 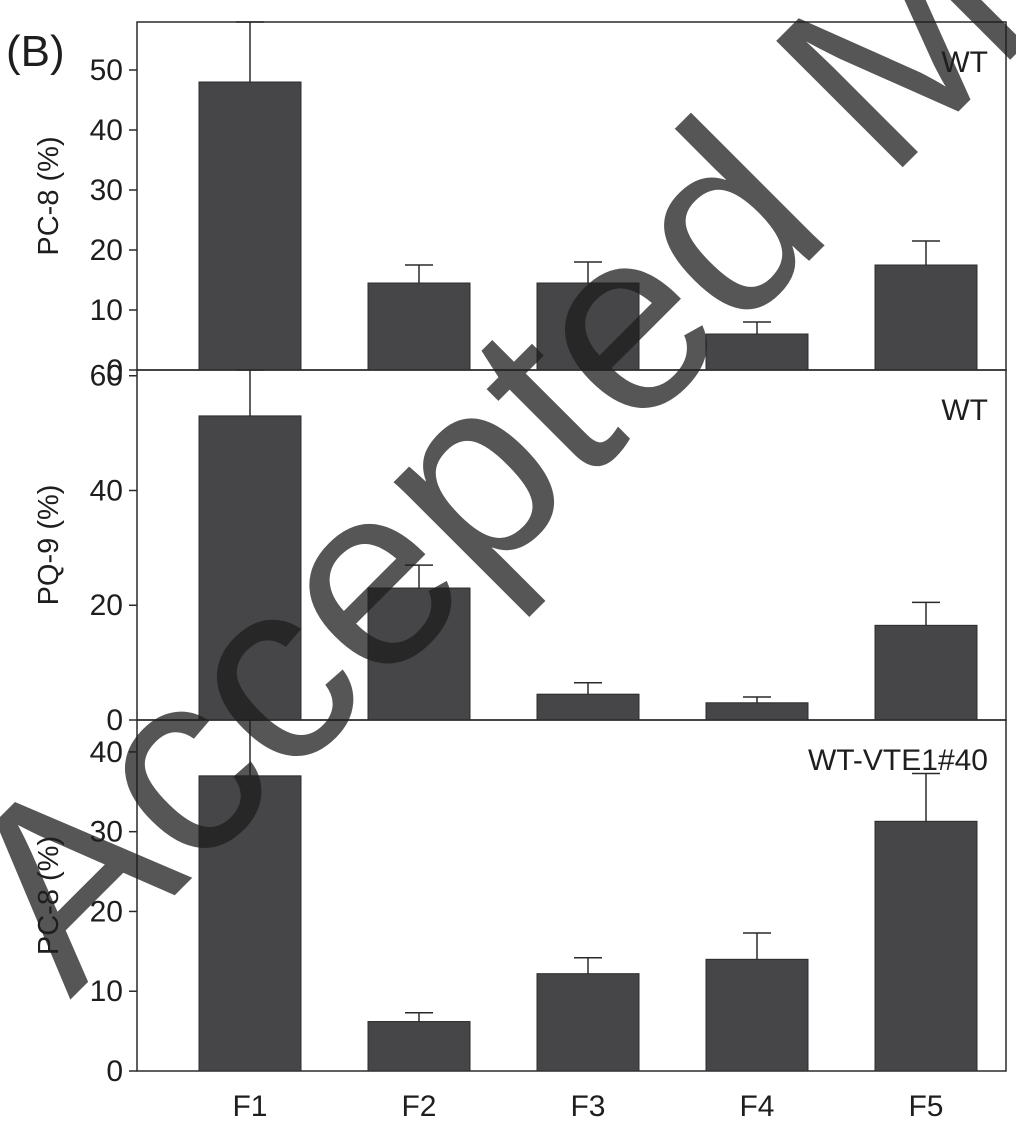 What do you see at coordinates (49, 545) in the screenshot?
I see `y-axis-label: PQ-9 (%)` at bounding box center [49, 545].